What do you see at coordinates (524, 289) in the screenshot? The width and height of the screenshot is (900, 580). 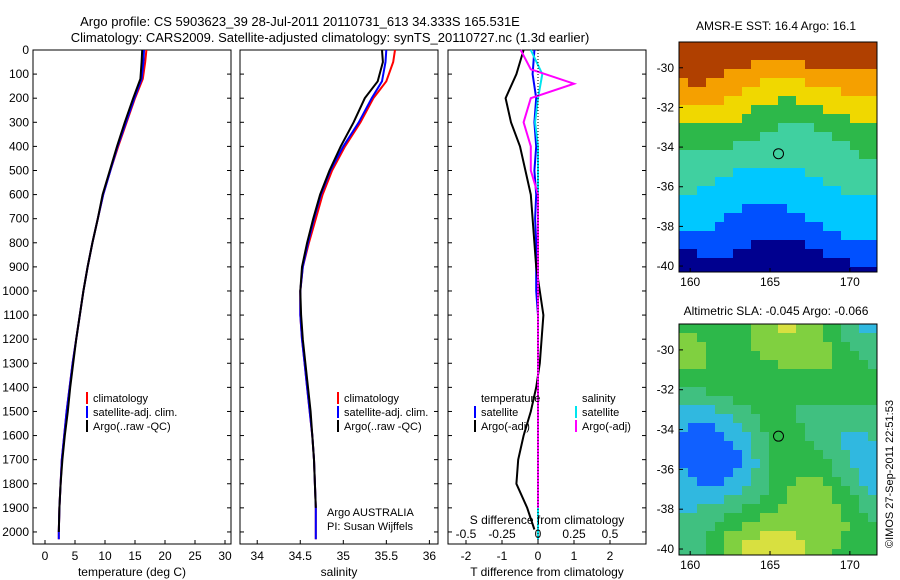 I see `series-line-t-argo-adj-` at bounding box center [524, 289].